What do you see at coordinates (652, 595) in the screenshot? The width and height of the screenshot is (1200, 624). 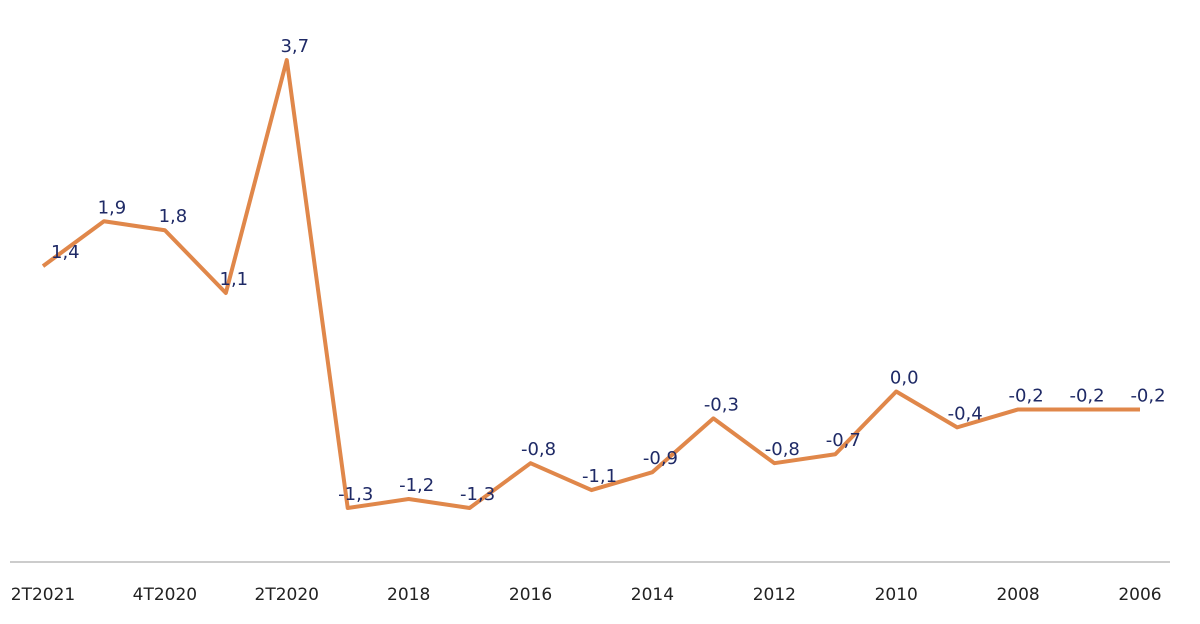 I see `x-tick-label: 2014` at bounding box center [652, 595].